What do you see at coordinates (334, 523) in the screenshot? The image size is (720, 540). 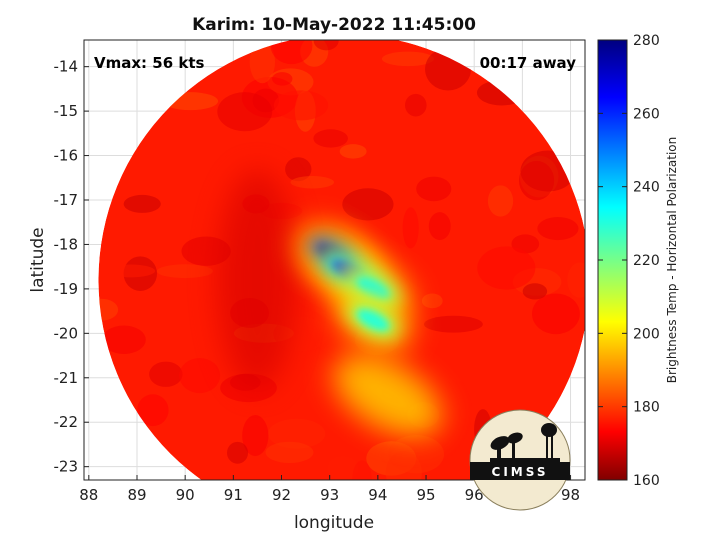 I see `x-axis-label: longitude` at bounding box center [334, 523].